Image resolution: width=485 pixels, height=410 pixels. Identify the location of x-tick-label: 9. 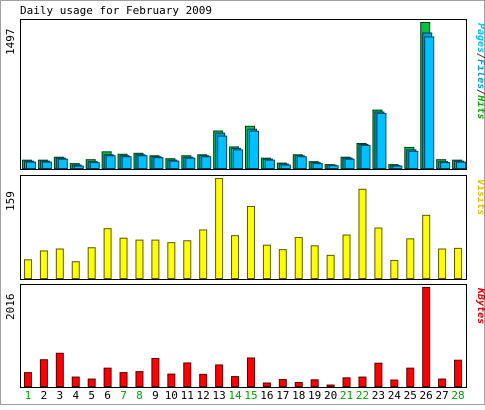
(155, 395).